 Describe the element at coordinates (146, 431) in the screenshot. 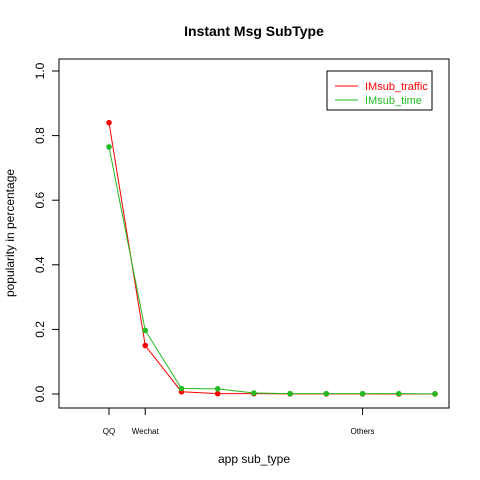

I see `x-tick-label: Wechat` at that location.